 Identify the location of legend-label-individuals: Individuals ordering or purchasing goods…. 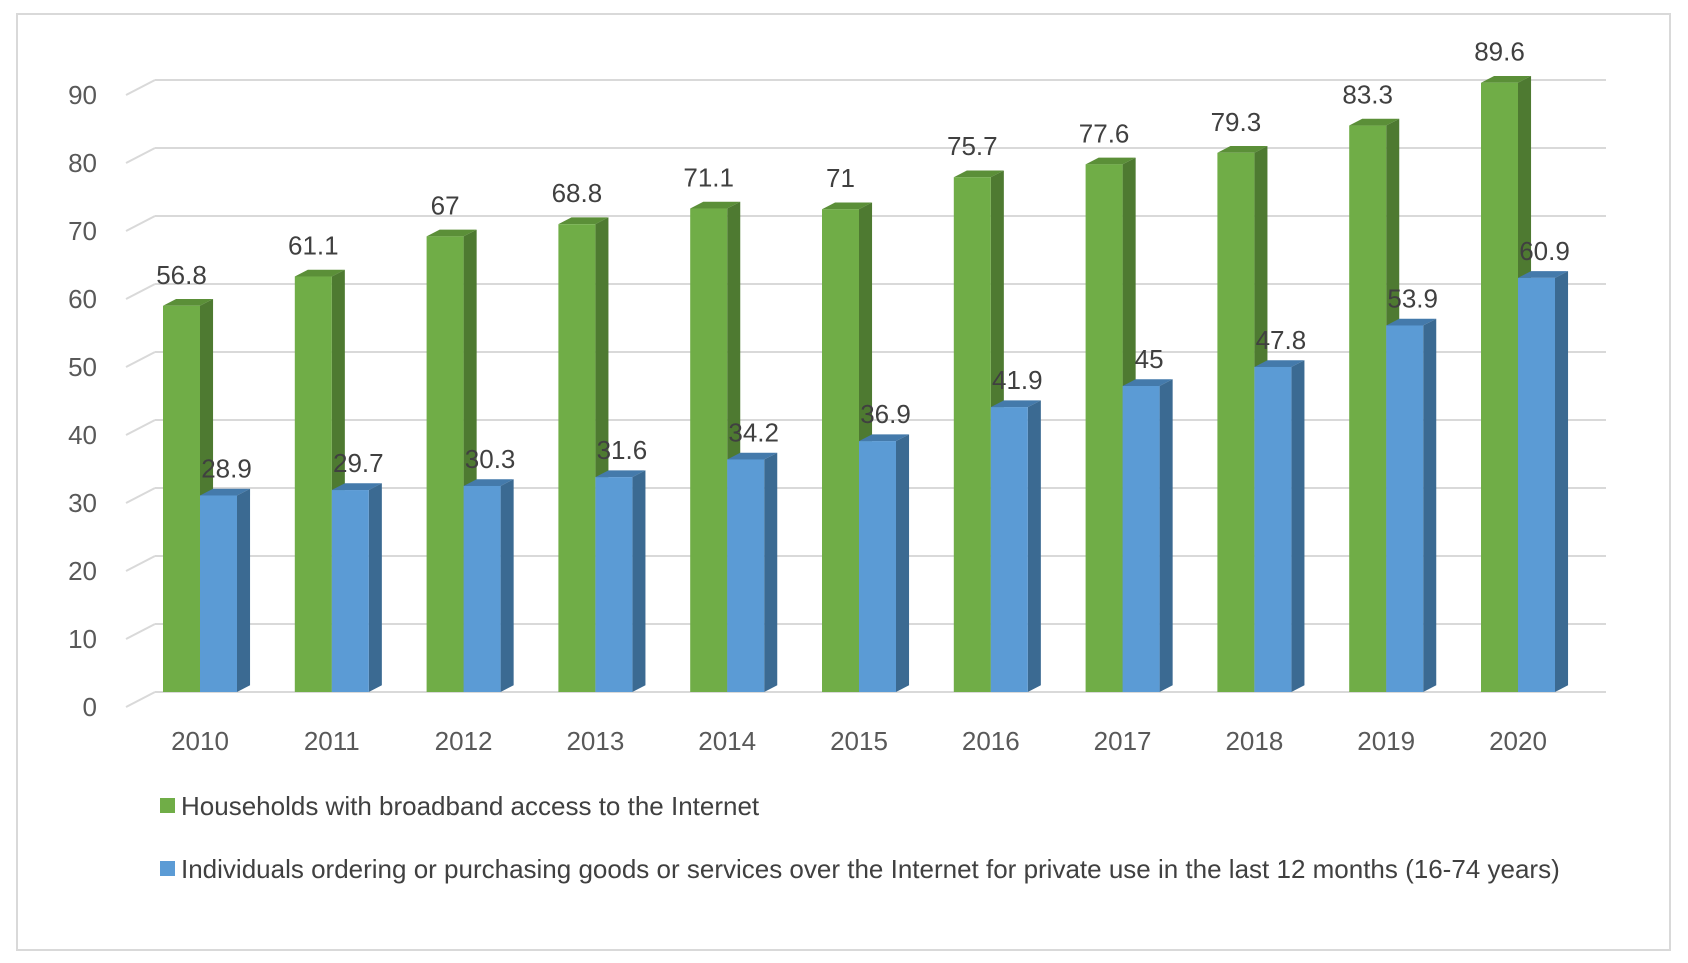
(870, 869).